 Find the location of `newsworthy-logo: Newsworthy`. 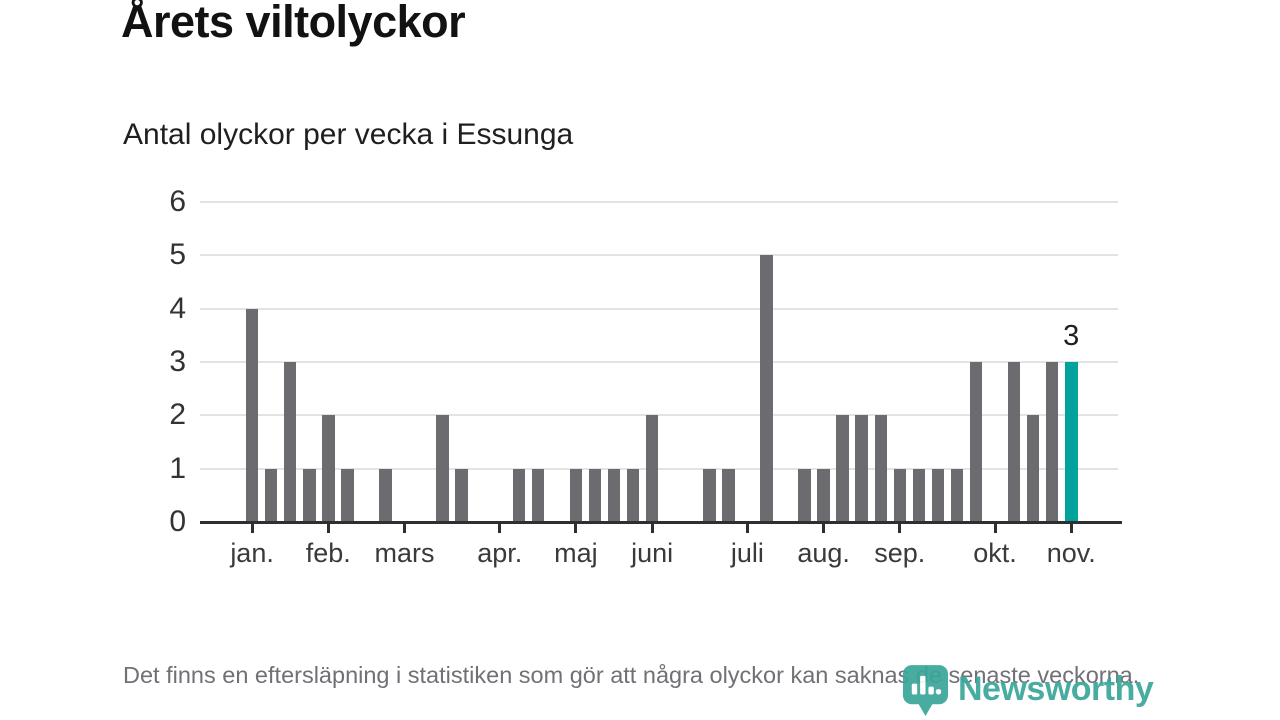

newsworthy-logo: Newsworthy is located at coordinates (1028, 692).